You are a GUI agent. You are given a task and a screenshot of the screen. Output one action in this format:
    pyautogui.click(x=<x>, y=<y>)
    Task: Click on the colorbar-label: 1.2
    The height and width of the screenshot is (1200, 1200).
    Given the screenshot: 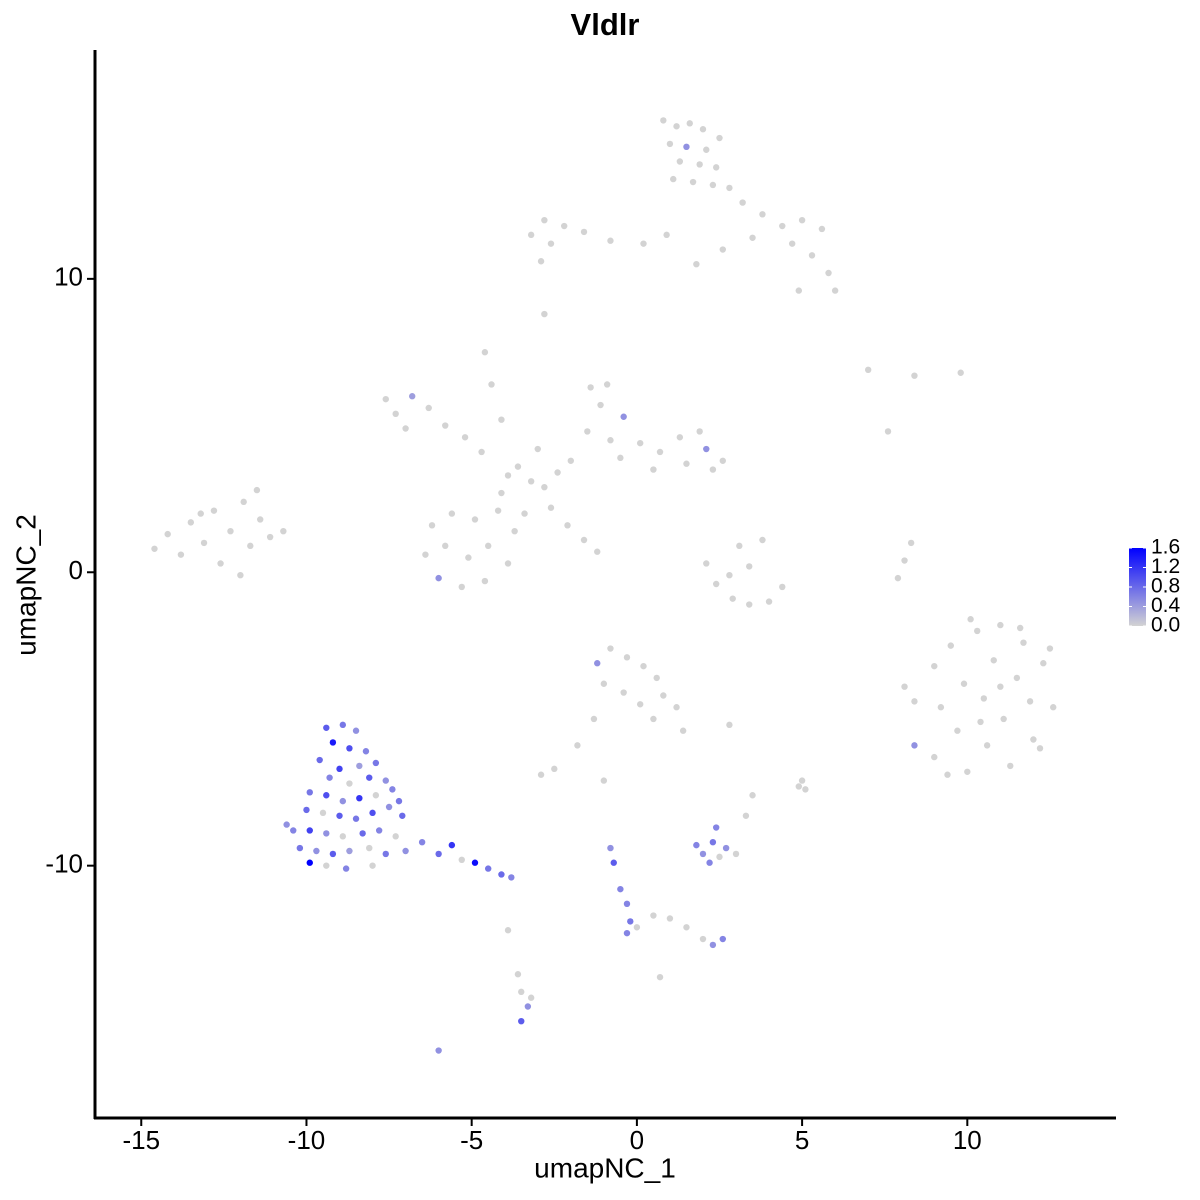 What is the action you would take?
    pyautogui.click(x=1165, y=566)
    